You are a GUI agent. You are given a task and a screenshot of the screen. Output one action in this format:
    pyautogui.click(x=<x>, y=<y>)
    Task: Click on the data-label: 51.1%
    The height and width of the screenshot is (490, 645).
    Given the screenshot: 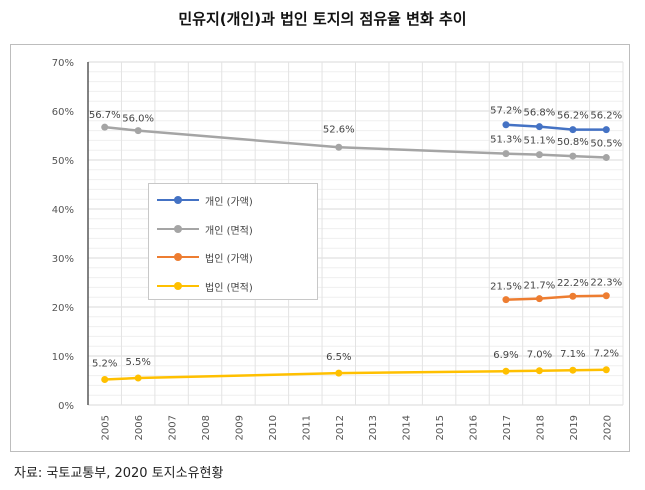 What is the action you would take?
    pyautogui.click(x=540, y=141)
    